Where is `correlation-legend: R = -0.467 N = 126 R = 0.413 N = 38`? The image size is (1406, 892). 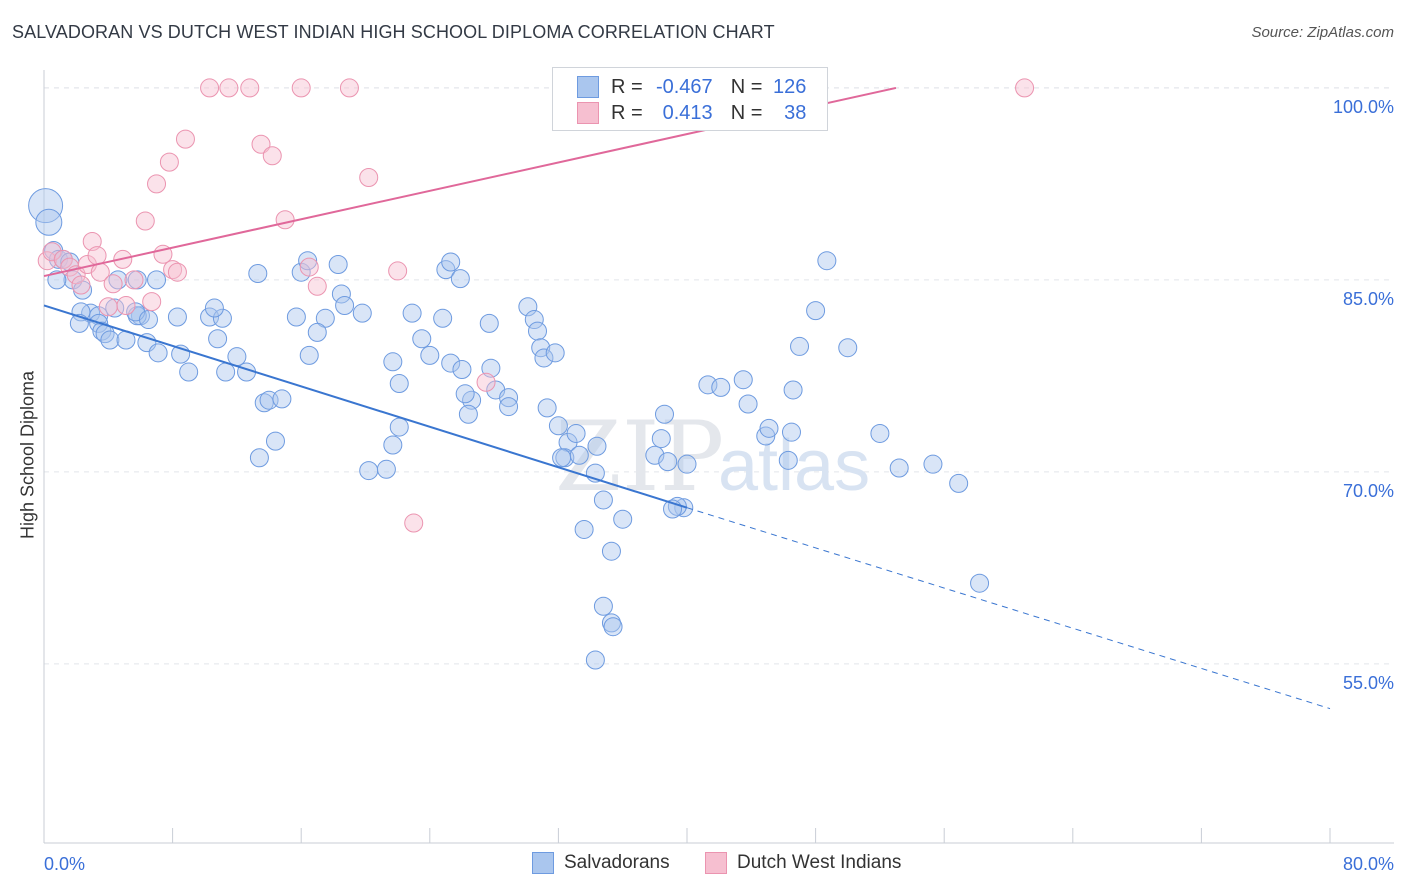
correlation-legend: R = -0.467 N = 126 R = 0.413 N = 38 is located at coordinates (690, 99).